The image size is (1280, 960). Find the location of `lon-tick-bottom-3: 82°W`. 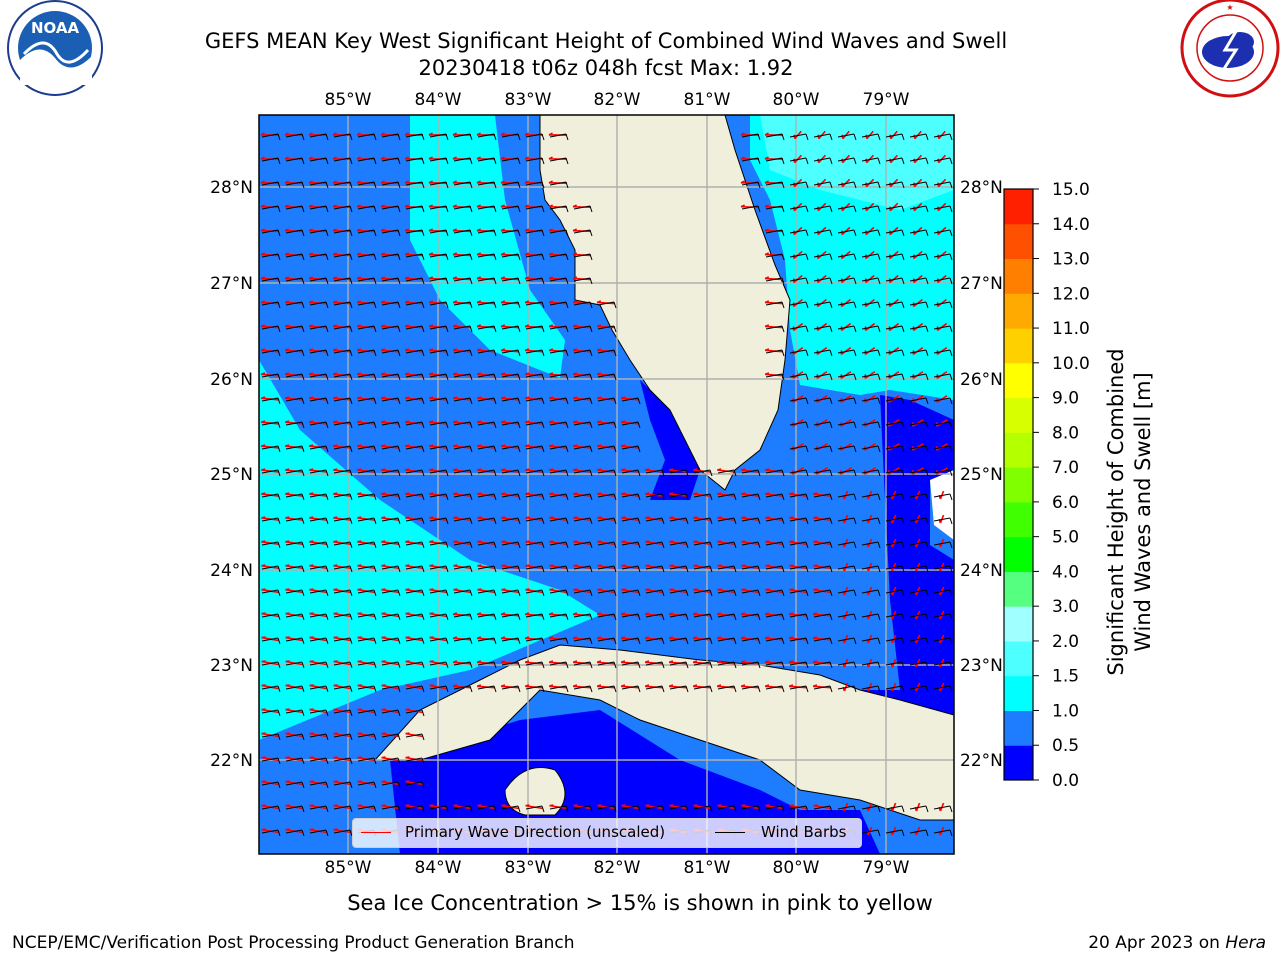

lon-tick-bottom-3: 82°W is located at coordinates (617, 868).